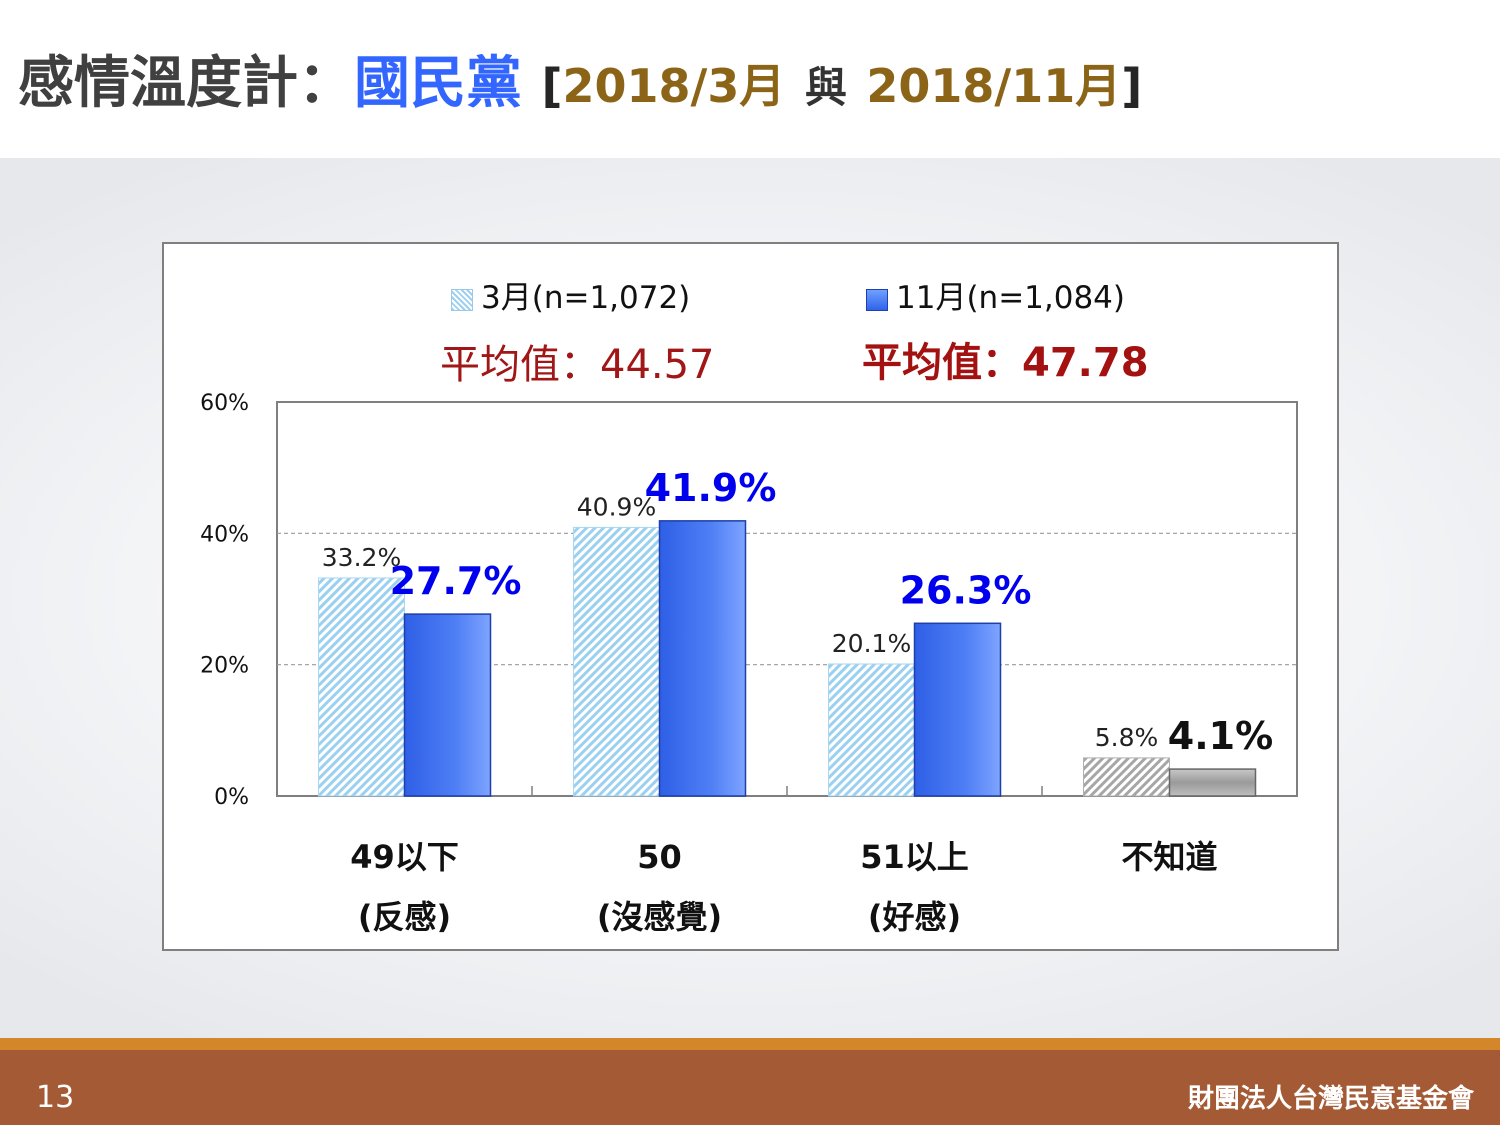 Image resolution: width=1500 pixels, height=1125 pixels. Describe the element at coordinates (404, 857) in the screenshot. I see `x-category-label: 49以下` at that location.